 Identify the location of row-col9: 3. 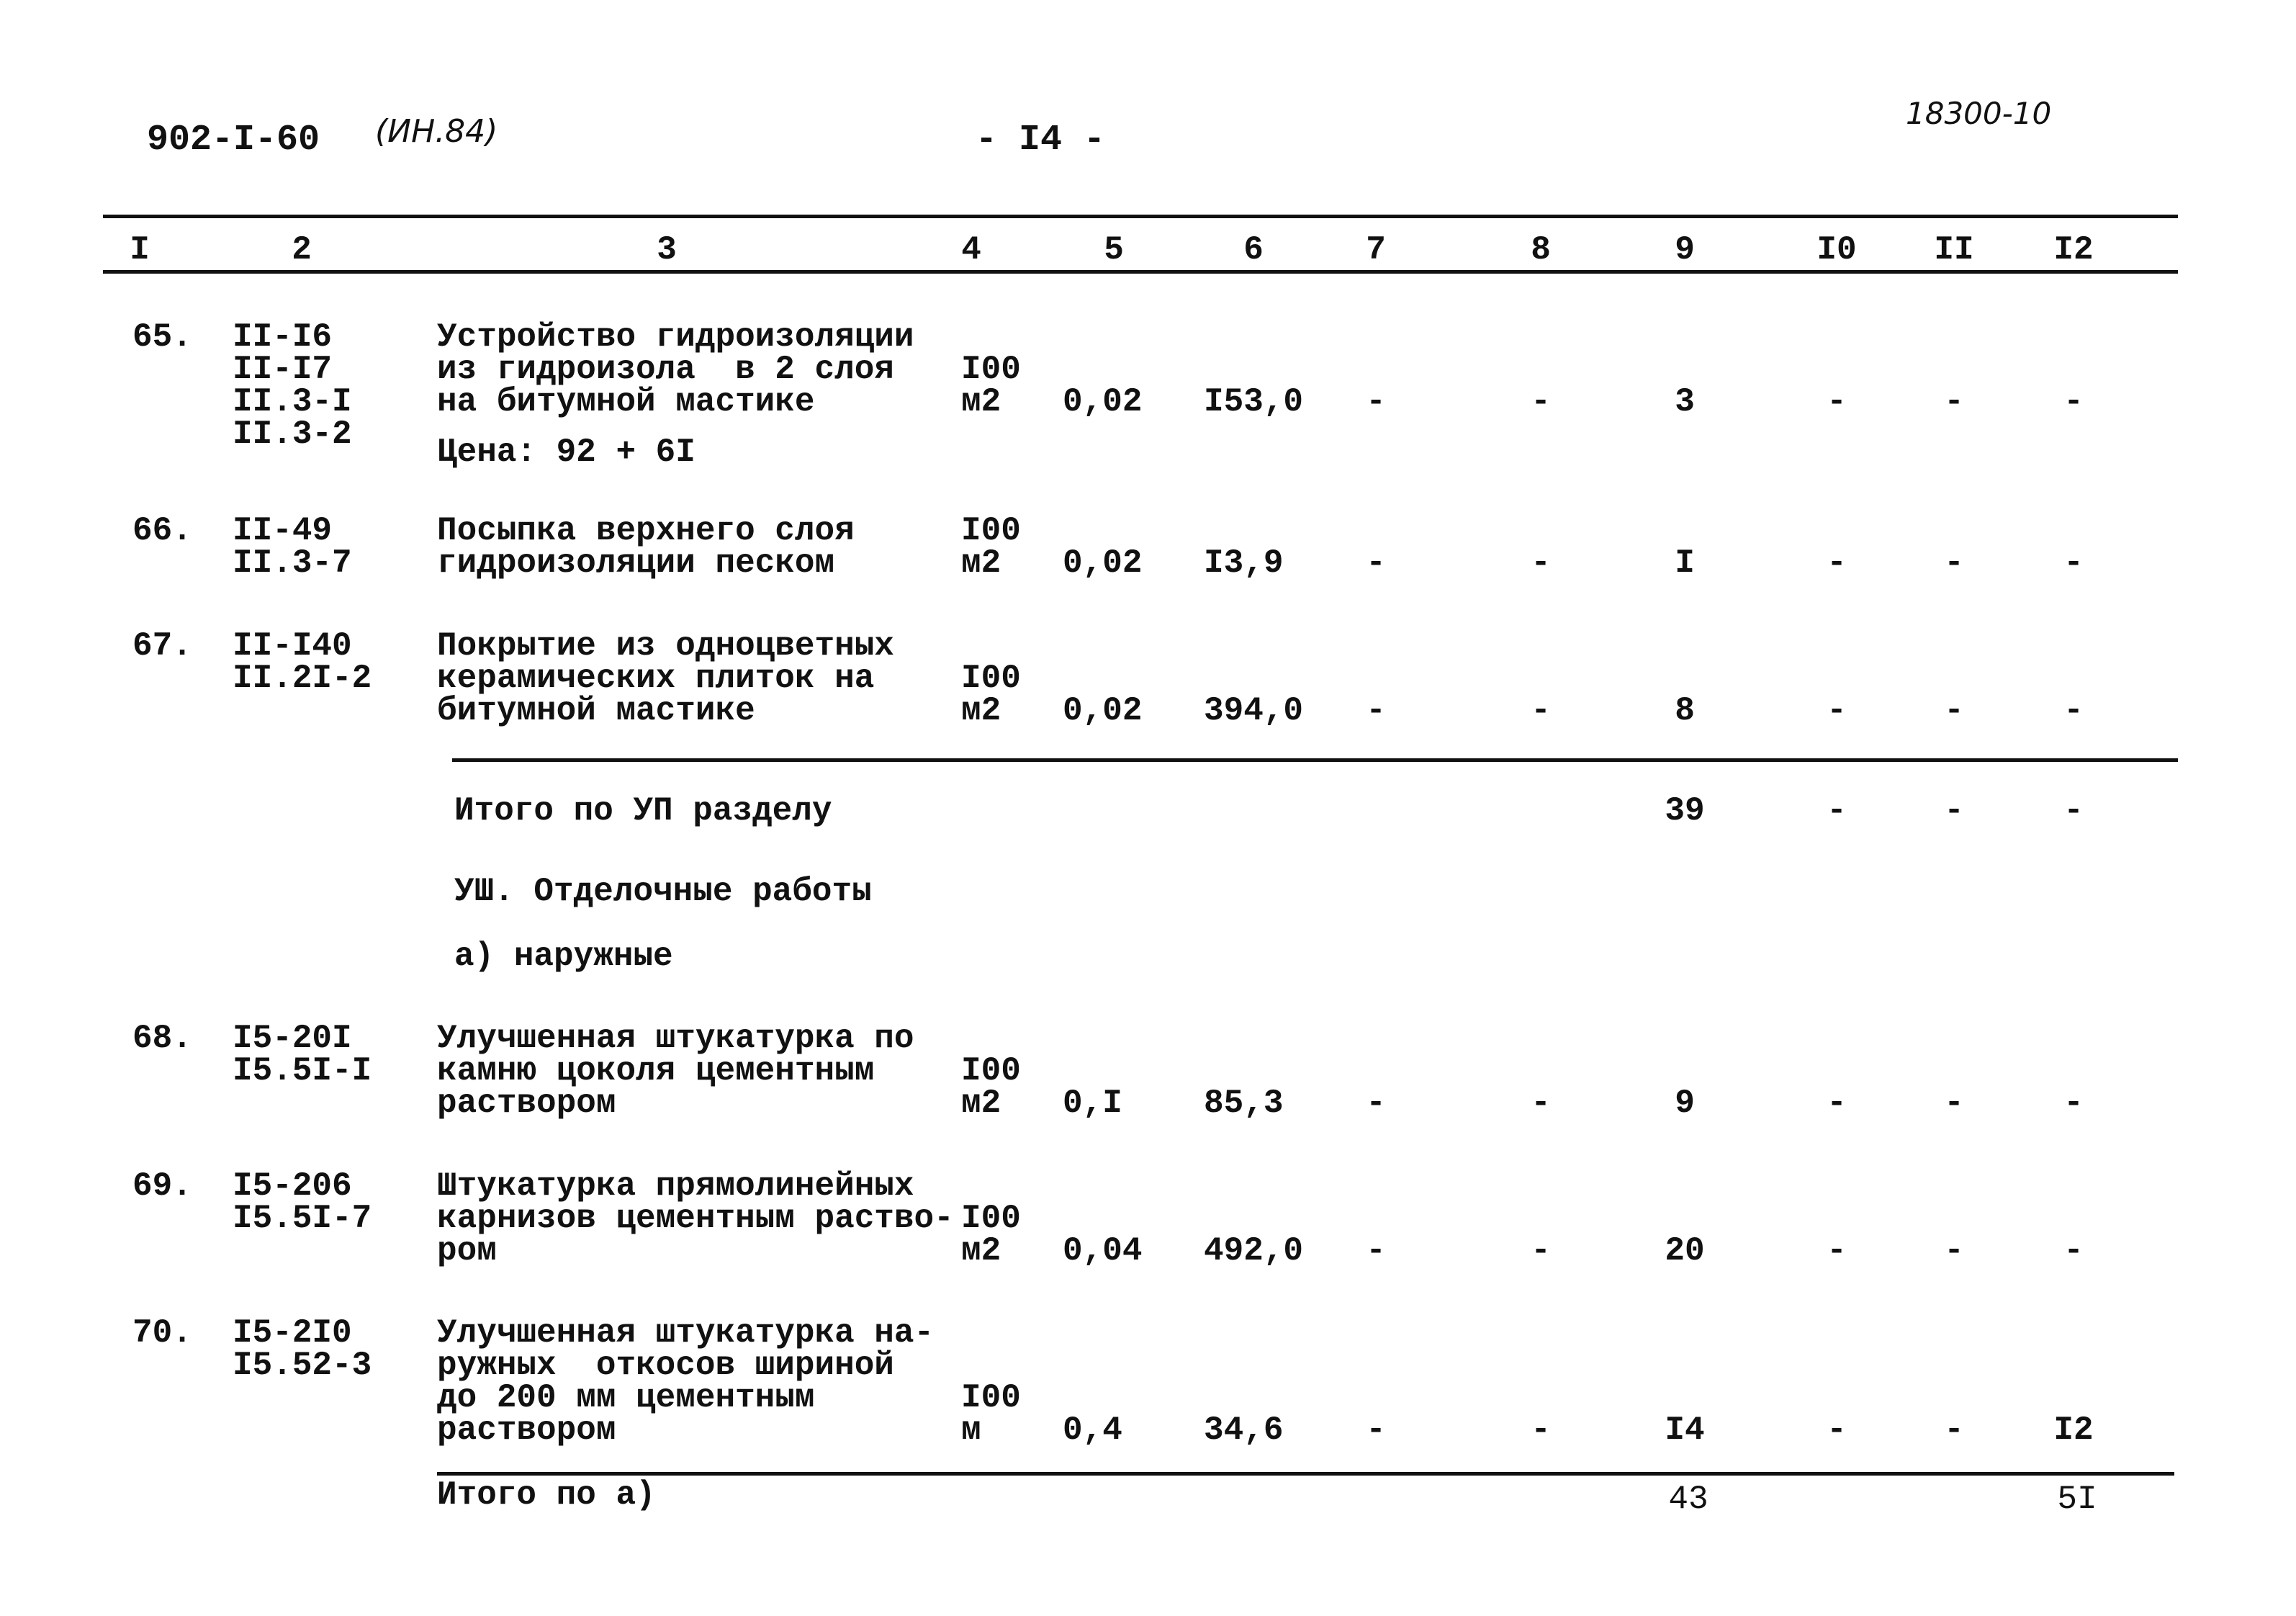
(1685, 402).